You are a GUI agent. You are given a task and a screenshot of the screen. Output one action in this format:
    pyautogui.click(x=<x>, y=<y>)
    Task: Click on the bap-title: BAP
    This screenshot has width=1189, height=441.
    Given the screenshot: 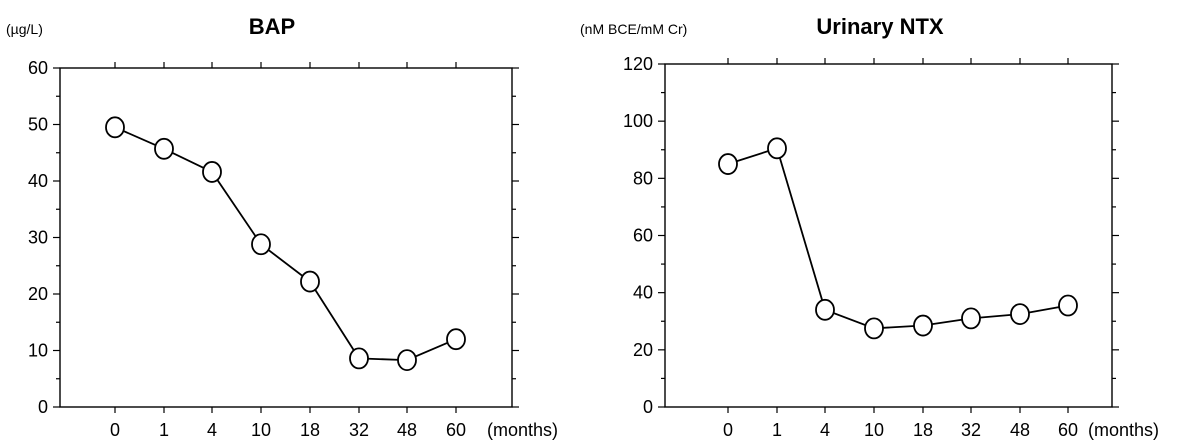 What is the action you would take?
    pyautogui.click(x=272, y=26)
    